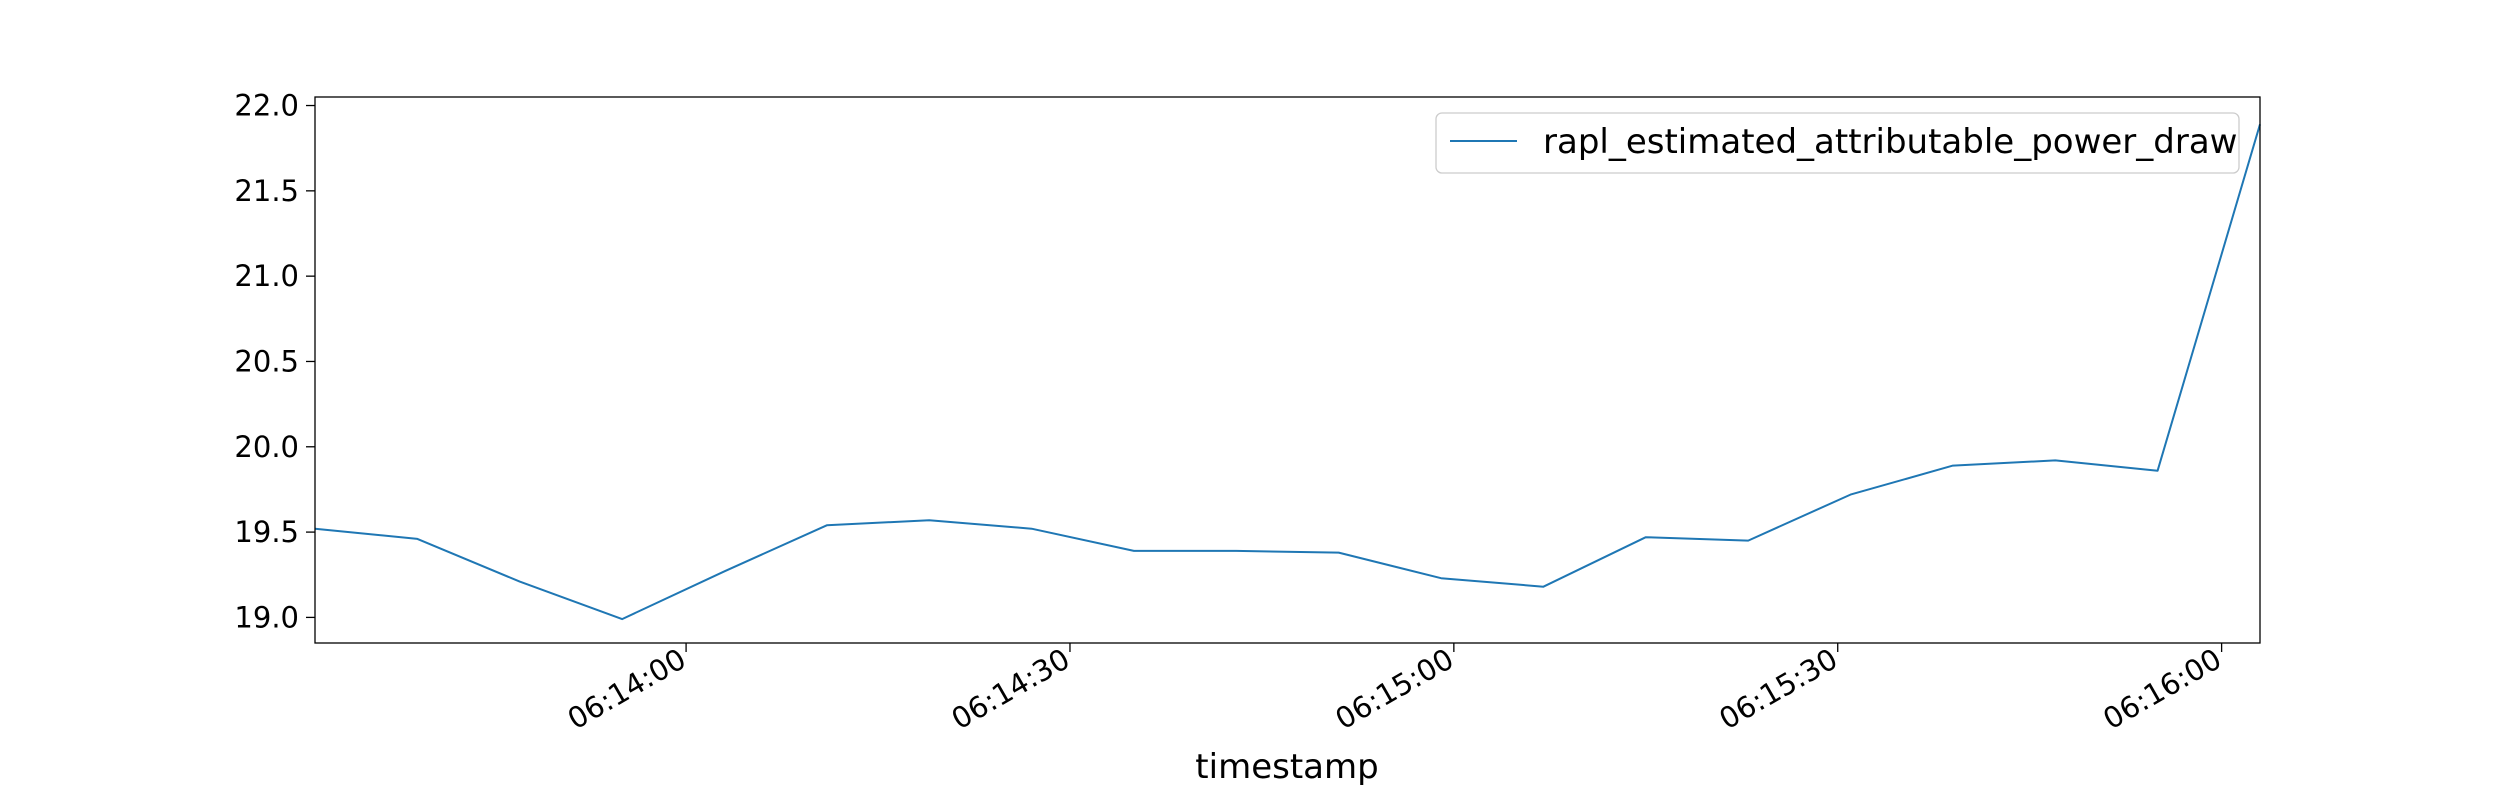  Describe the element at coordinates (266, 276) in the screenshot. I see `y-tick-label: 21.0` at that location.